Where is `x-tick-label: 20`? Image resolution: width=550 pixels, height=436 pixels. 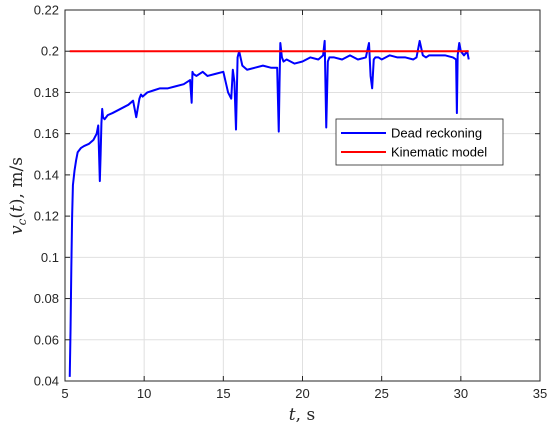 x-tick-label: 20 is located at coordinates (302, 393).